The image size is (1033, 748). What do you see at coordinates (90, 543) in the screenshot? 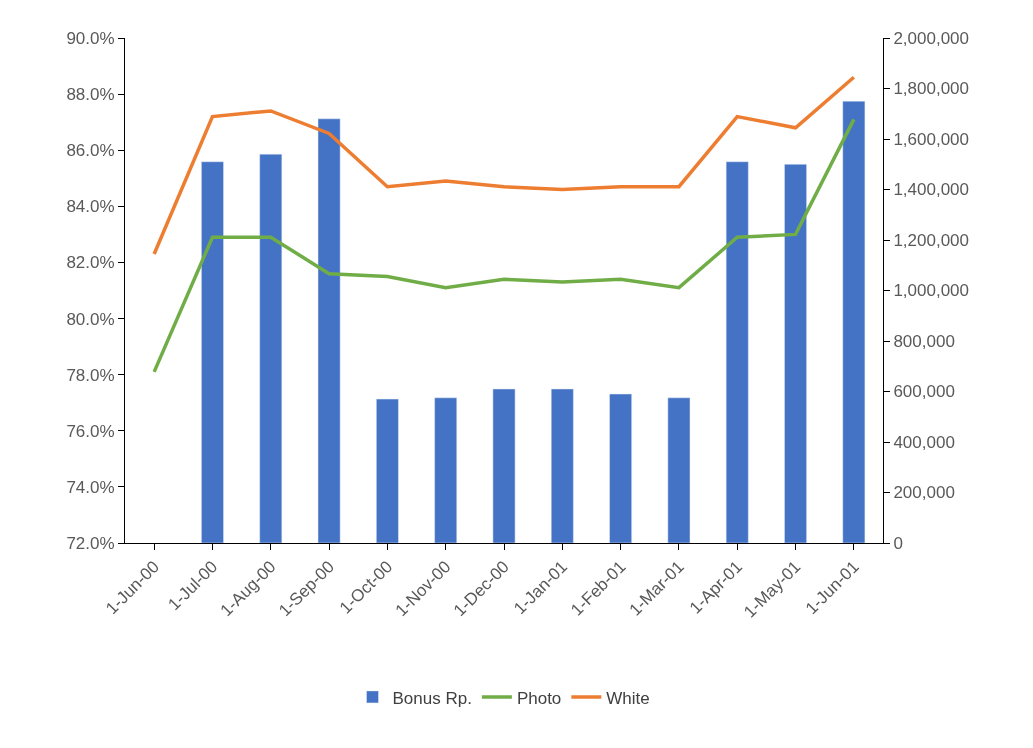
I see `y-tick-label: 72.0%` at bounding box center [90, 543].